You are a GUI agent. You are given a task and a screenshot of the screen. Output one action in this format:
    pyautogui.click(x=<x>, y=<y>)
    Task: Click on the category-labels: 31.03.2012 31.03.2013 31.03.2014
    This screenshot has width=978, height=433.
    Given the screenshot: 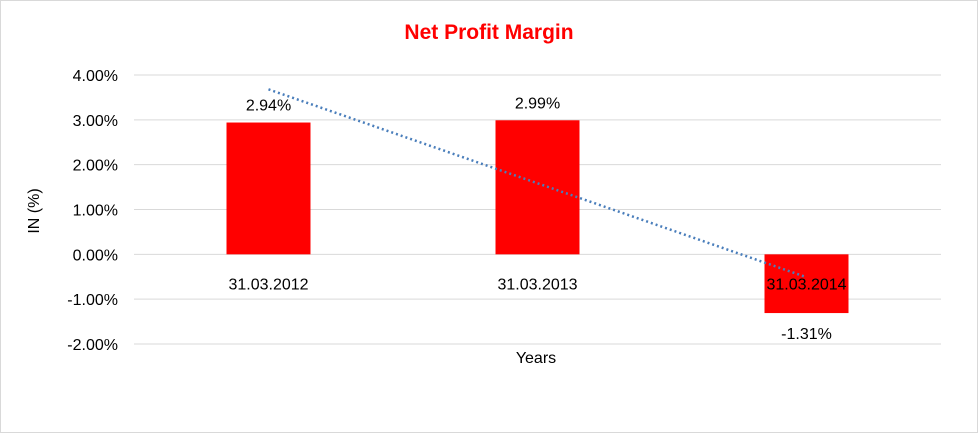 What is the action you would take?
    pyautogui.click(x=537, y=284)
    